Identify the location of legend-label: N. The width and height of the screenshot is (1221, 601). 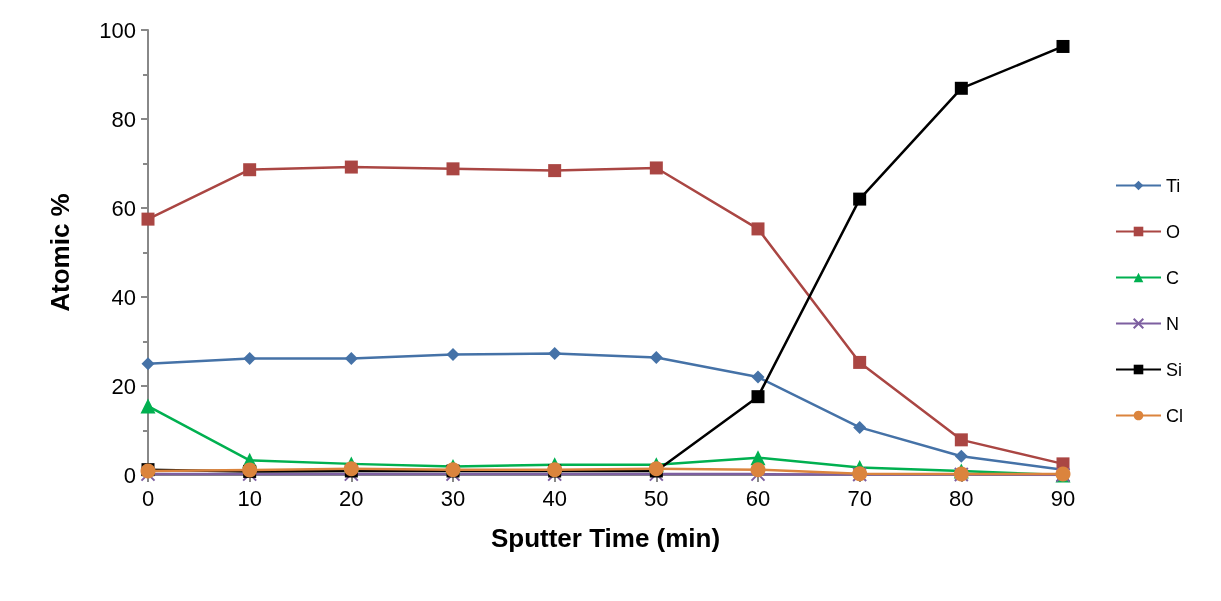
(1172, 323).